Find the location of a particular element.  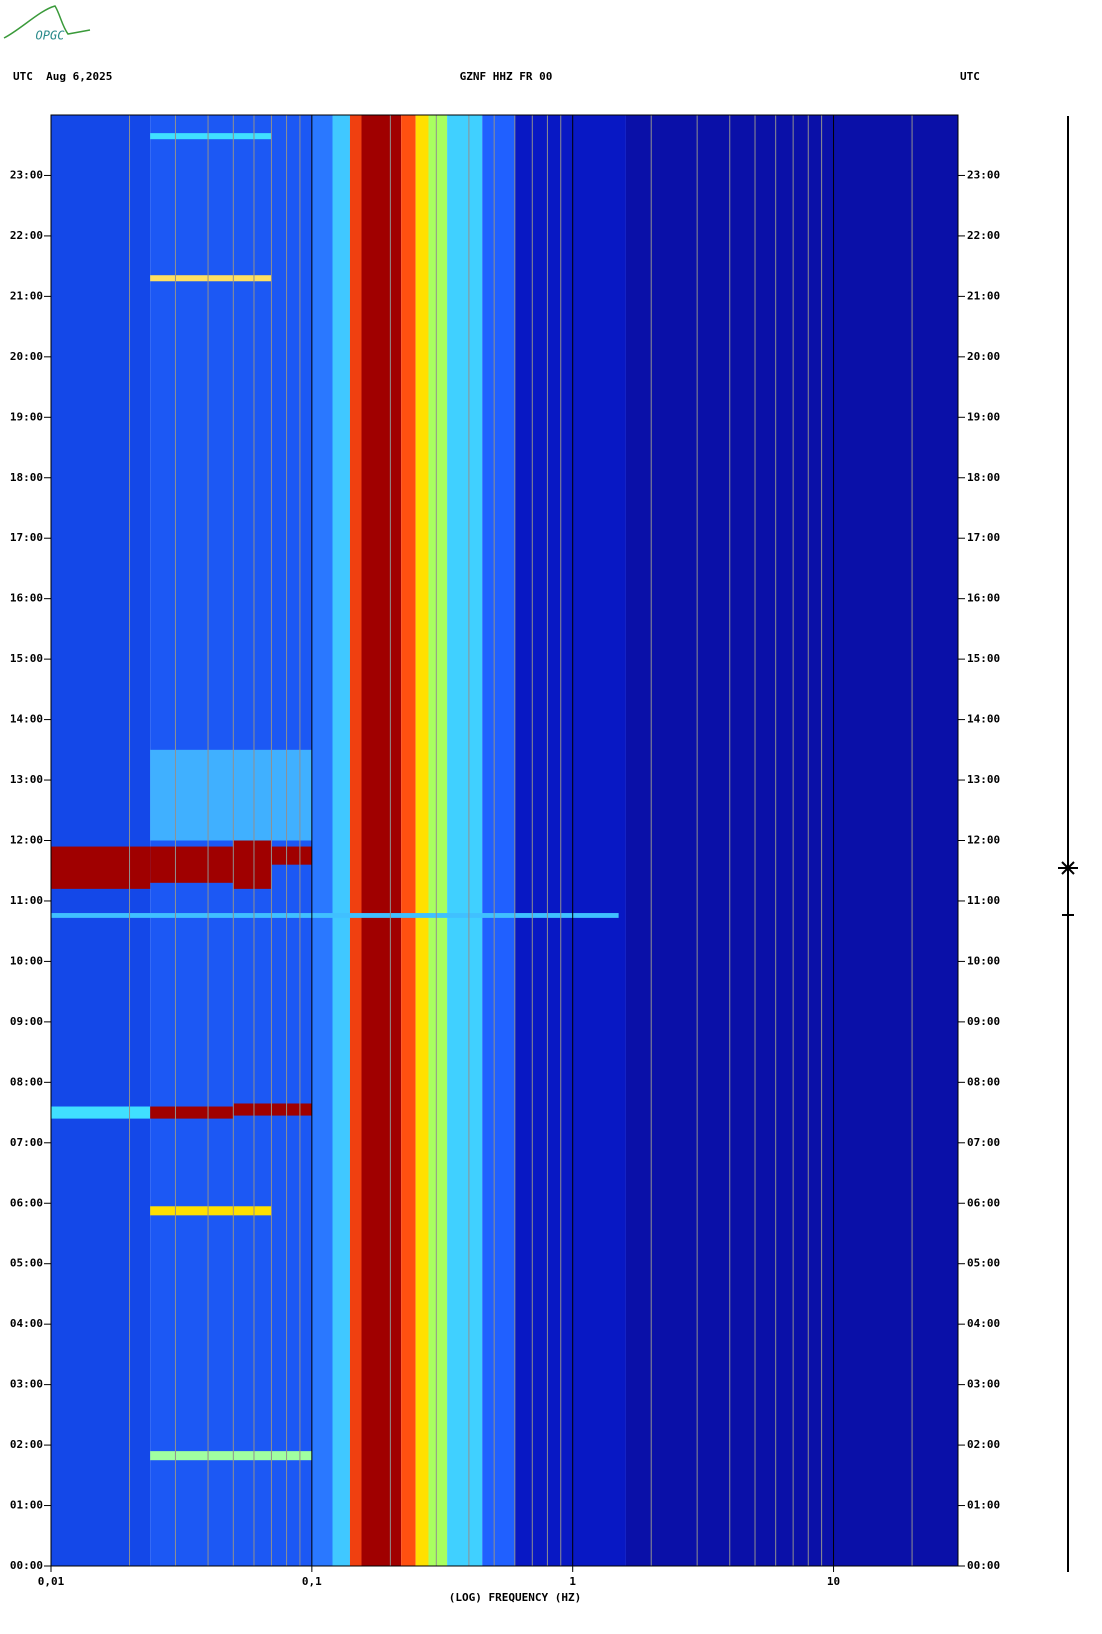

y-tick-label-left: 18:00 is located at coordinates (26, 477).